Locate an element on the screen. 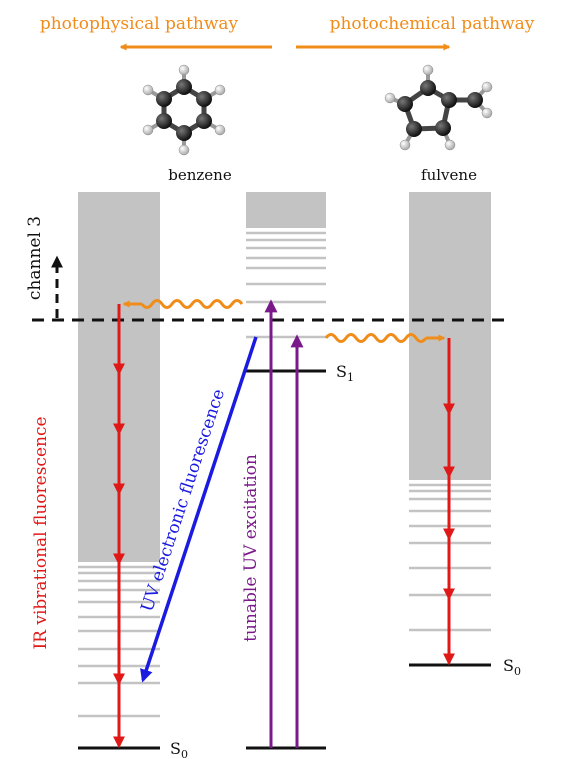  isomerization-wavy-arrow-right is located at coordinates (385, 338).